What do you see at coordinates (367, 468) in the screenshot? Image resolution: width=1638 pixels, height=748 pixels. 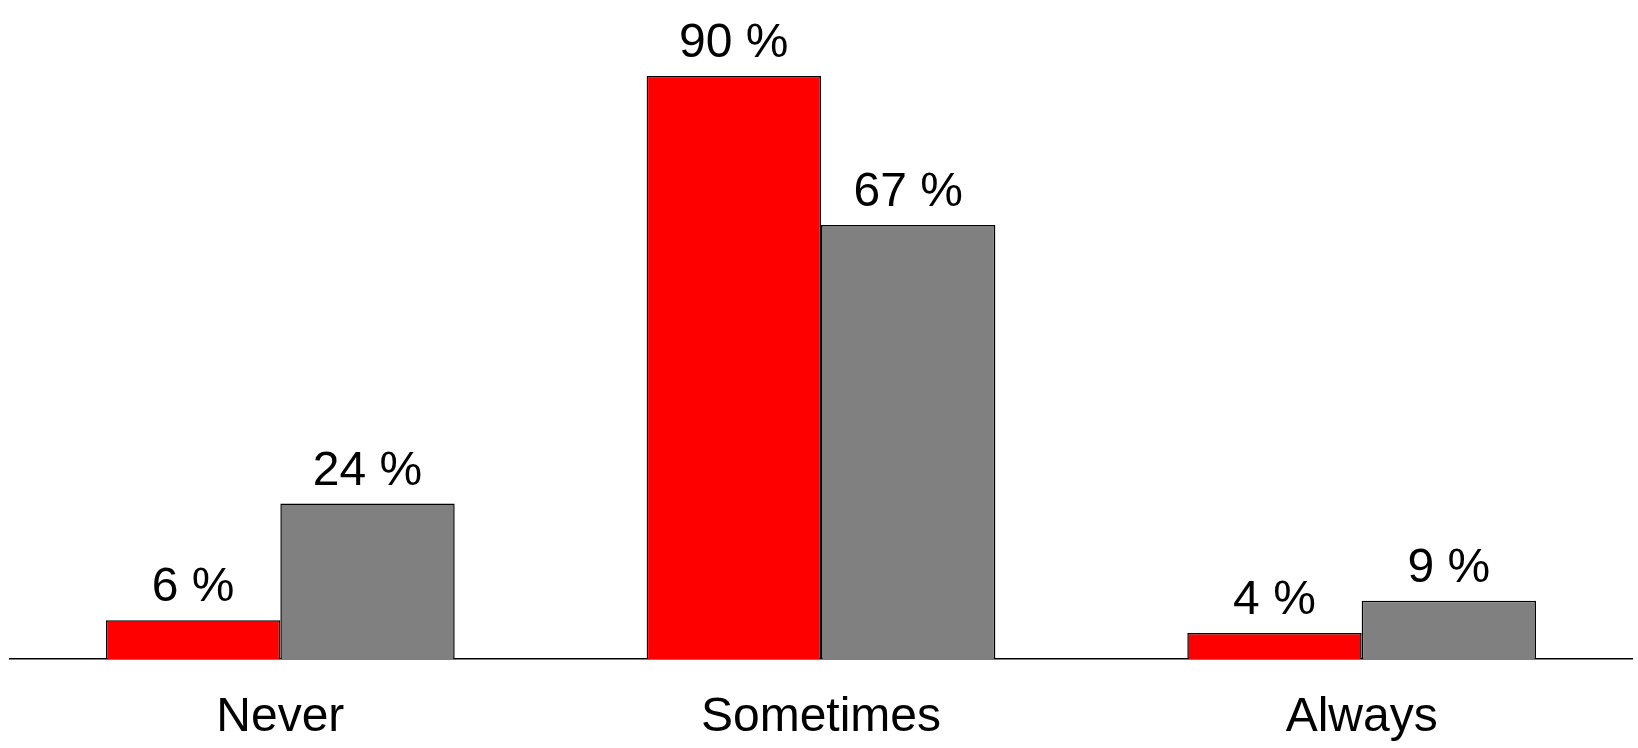 I see `data-label: 24 %` at bounding box center [367, 468].